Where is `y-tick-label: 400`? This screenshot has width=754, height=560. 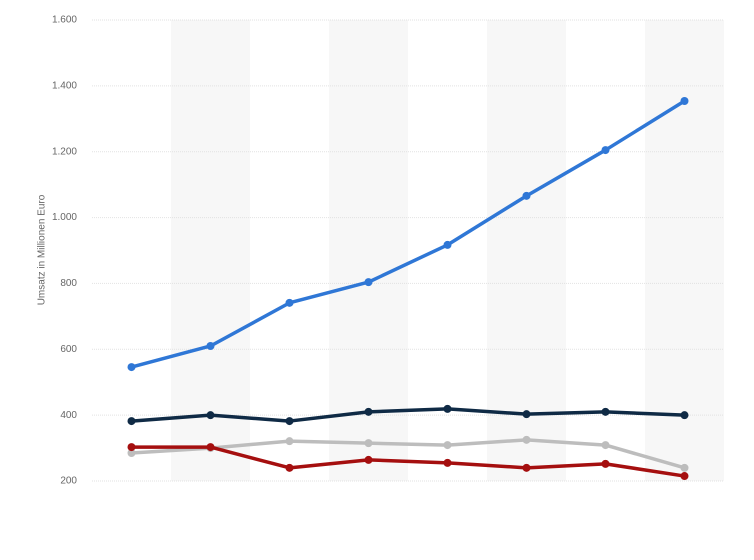 y-tick-label: 400 is located at coordinates (68, 415).